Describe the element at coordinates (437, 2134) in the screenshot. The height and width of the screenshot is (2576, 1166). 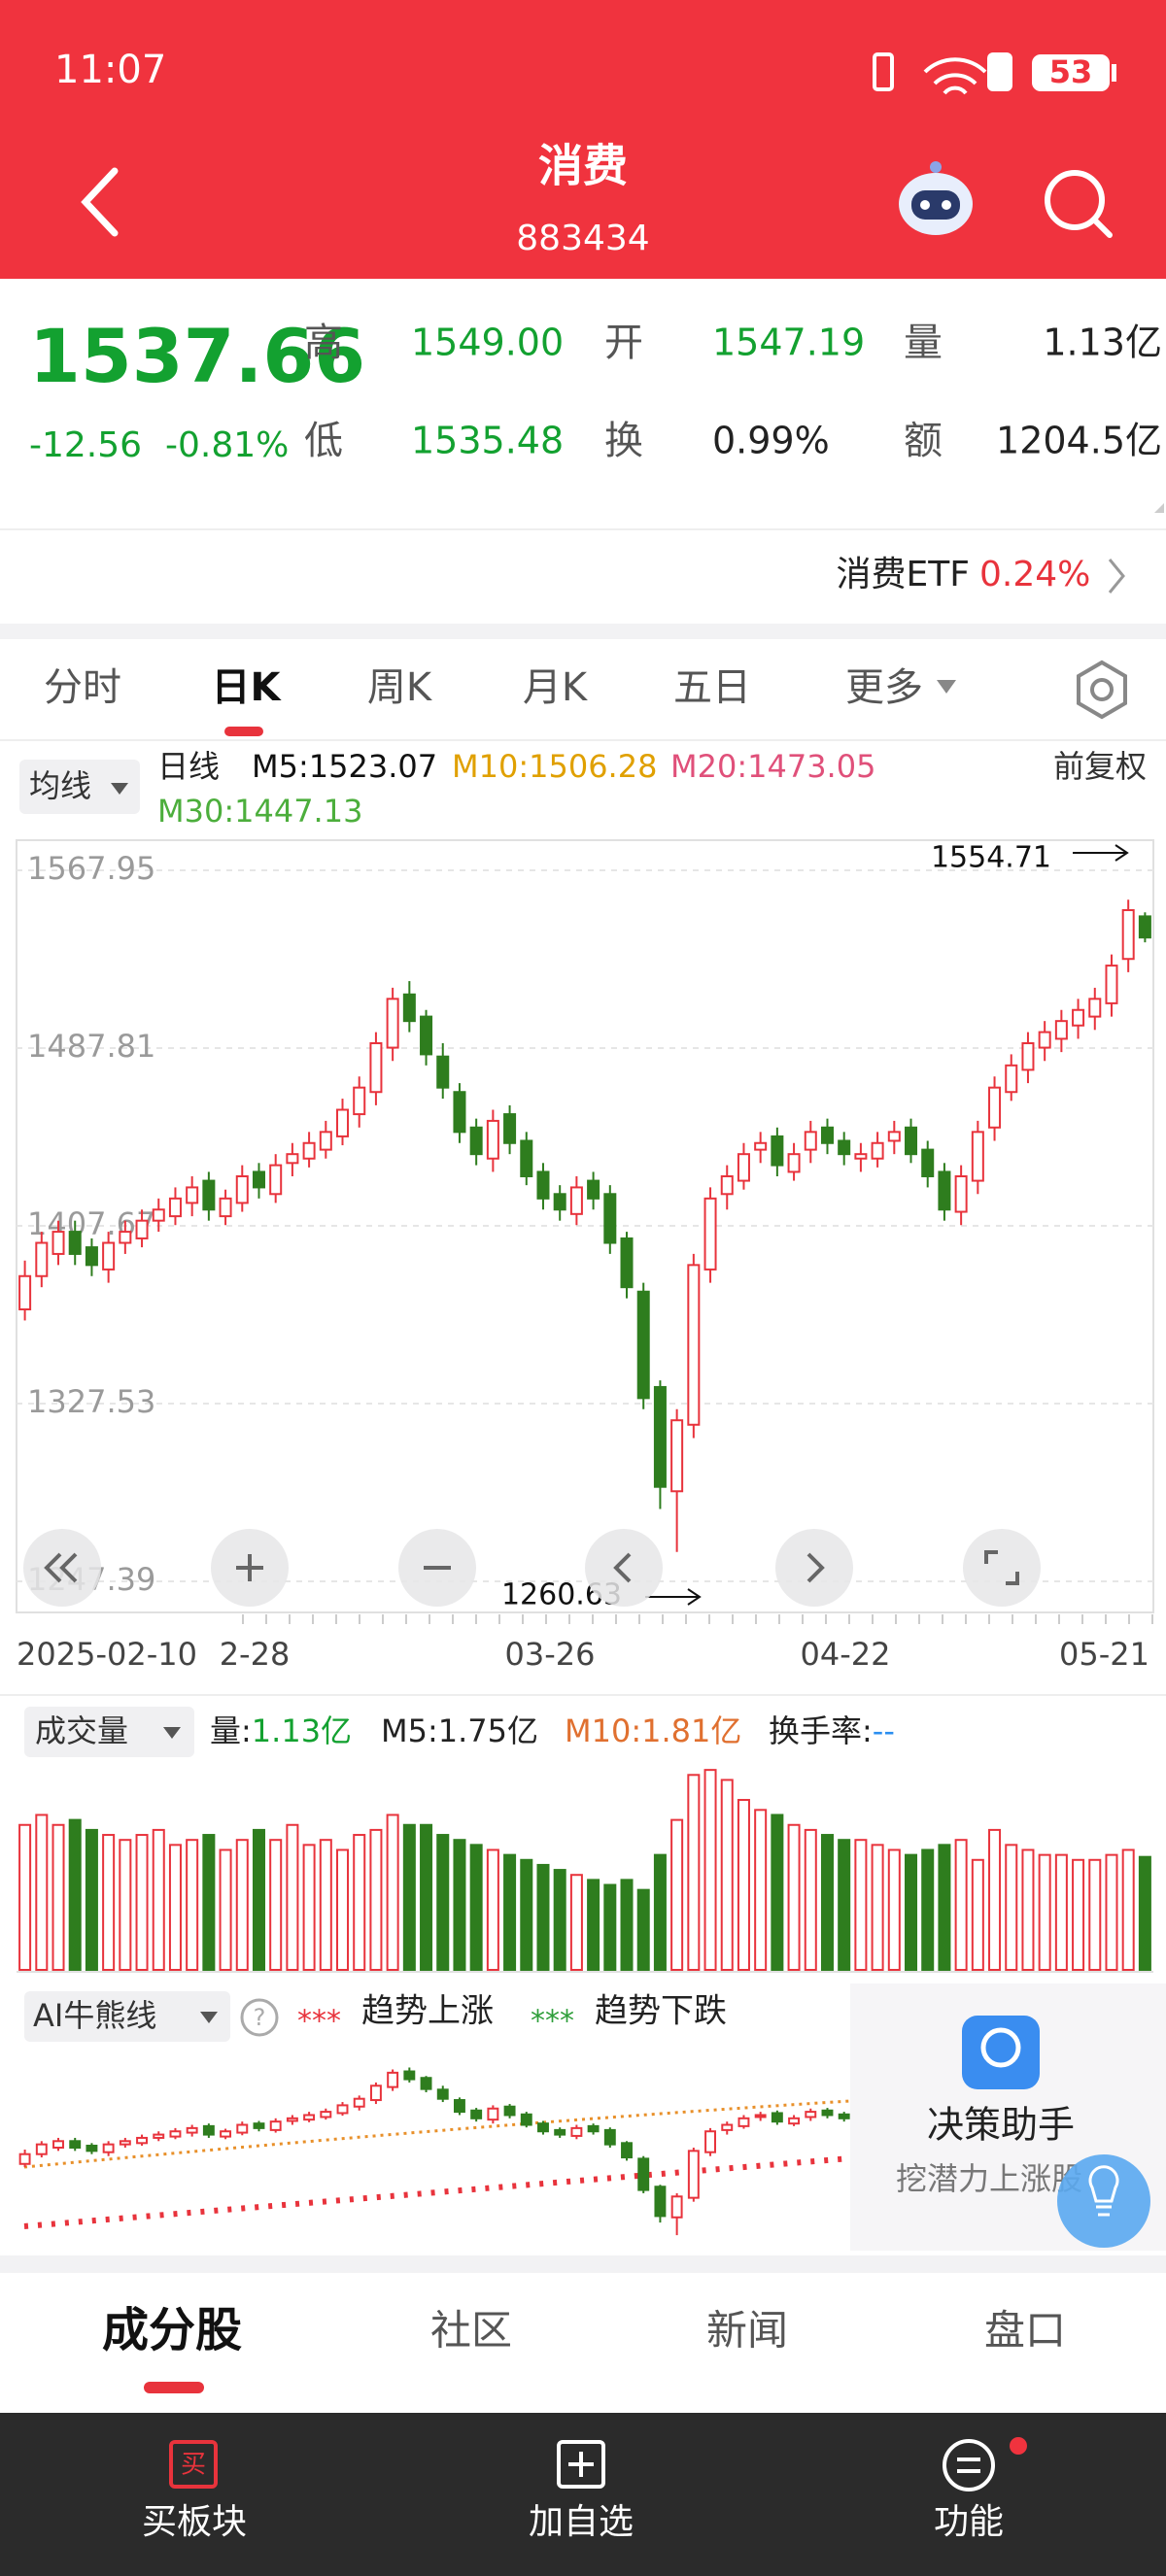
I see `support-line` at that location.